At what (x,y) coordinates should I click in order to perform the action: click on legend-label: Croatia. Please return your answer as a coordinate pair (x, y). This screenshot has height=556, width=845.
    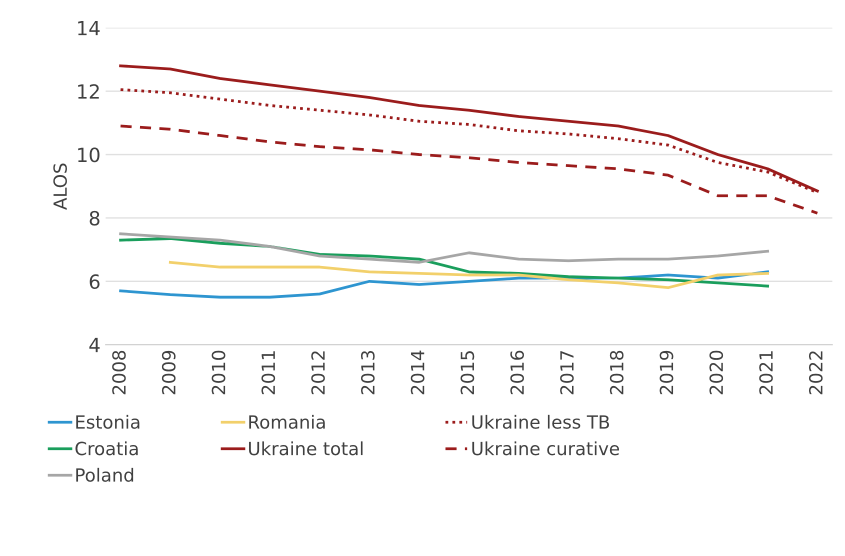
    Looking at the image, I should click on (106, 448).